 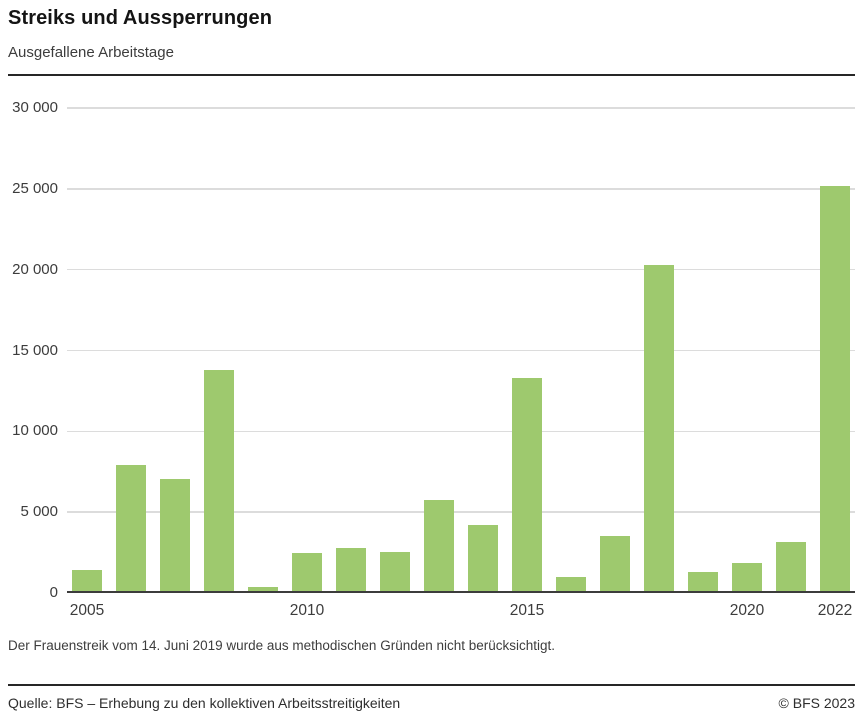 What do you see at coordinates (431, 75) in the screenshot?
I see `header-divider` at bounding box center [431, 75].